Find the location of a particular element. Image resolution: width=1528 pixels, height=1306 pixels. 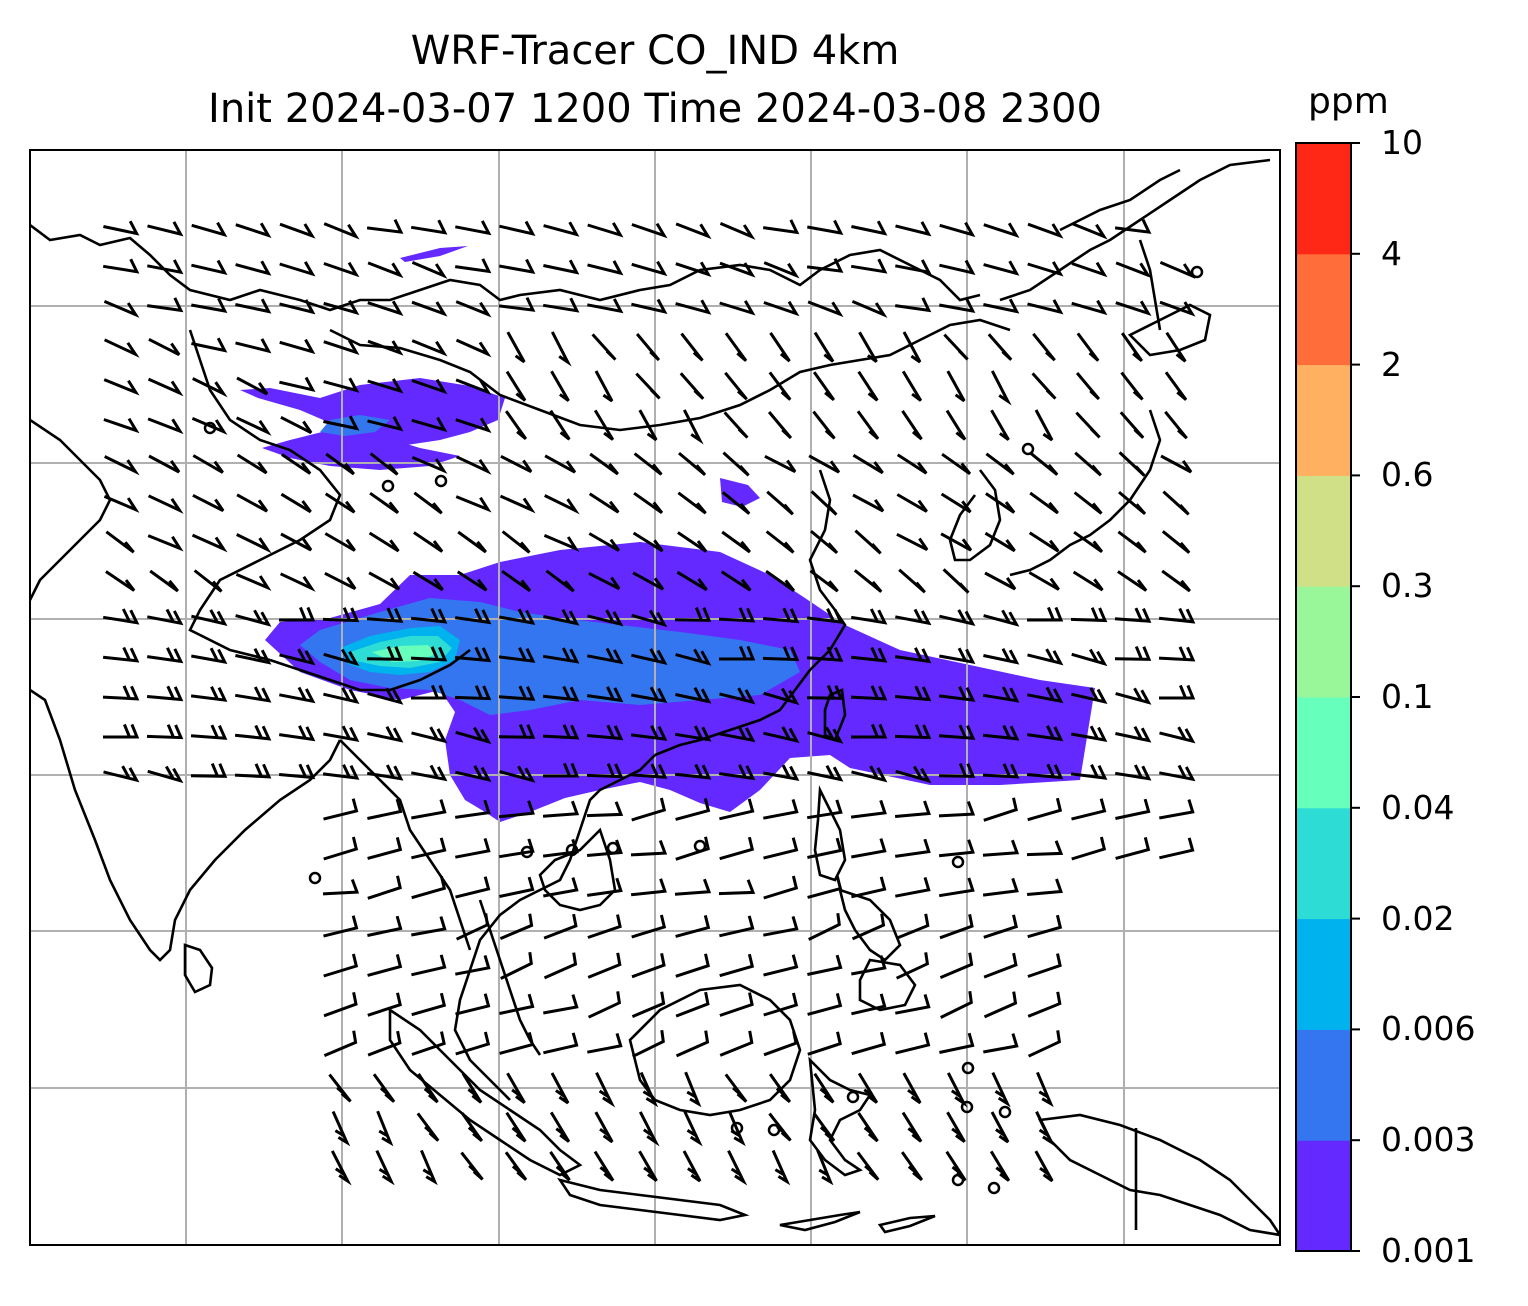

colorbar-tick-label: 0.1 is located at coordinates (1407, 696).